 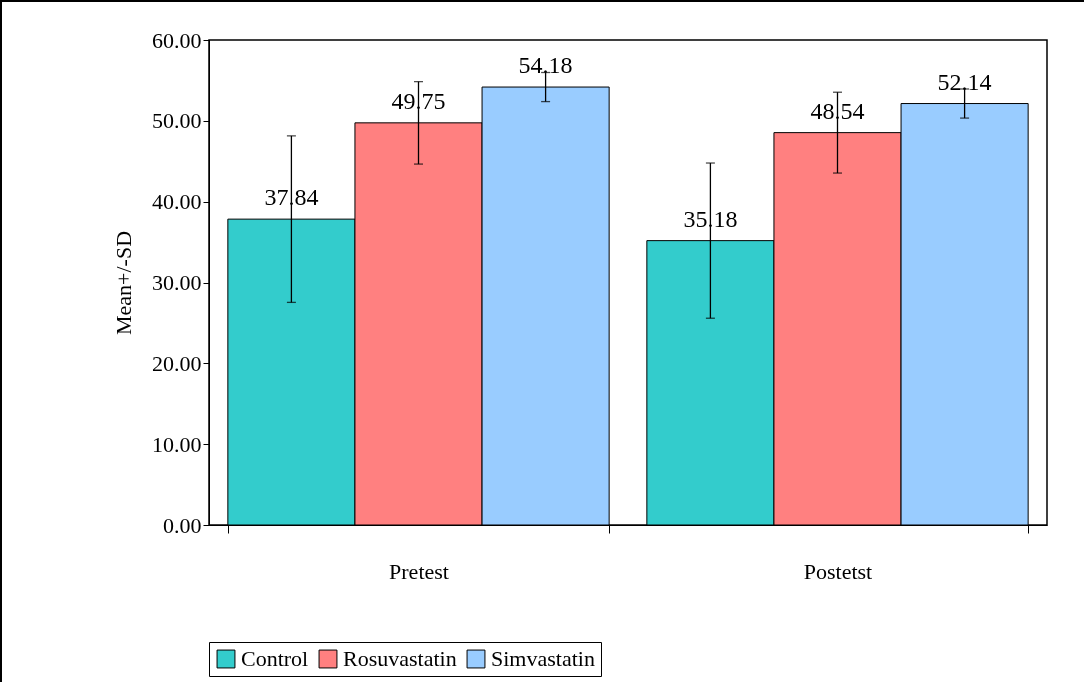 I want to click on data-label: 54.18, so click(x=545, y=65).